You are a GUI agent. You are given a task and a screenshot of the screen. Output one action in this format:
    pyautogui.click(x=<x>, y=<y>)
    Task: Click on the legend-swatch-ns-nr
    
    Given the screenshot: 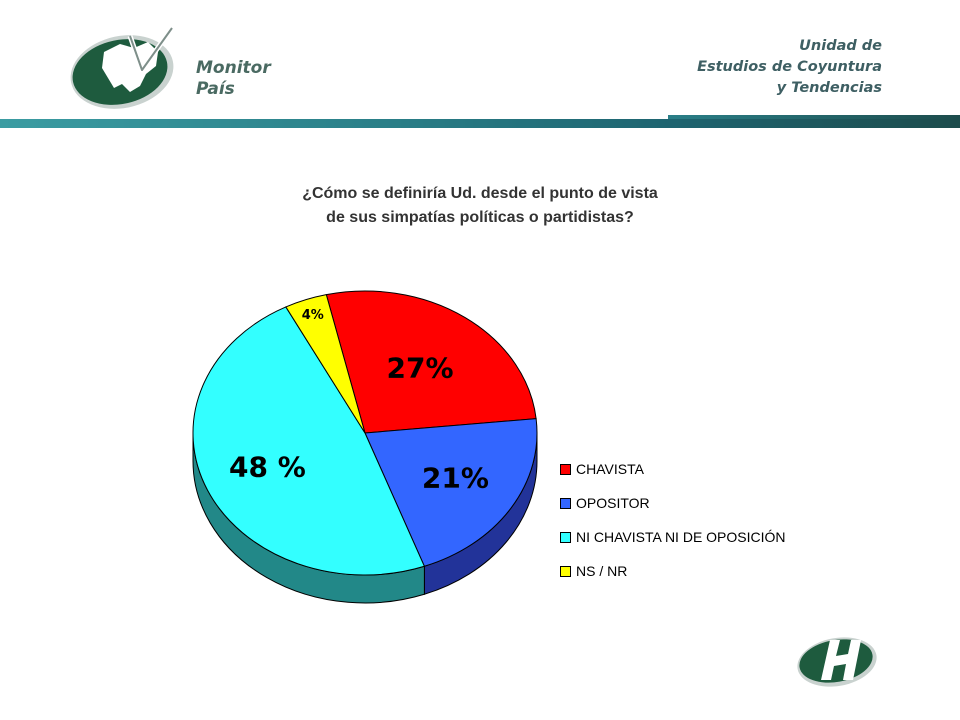 What is the action you would take?
    pyautogui.click(x=565, y=571)
    